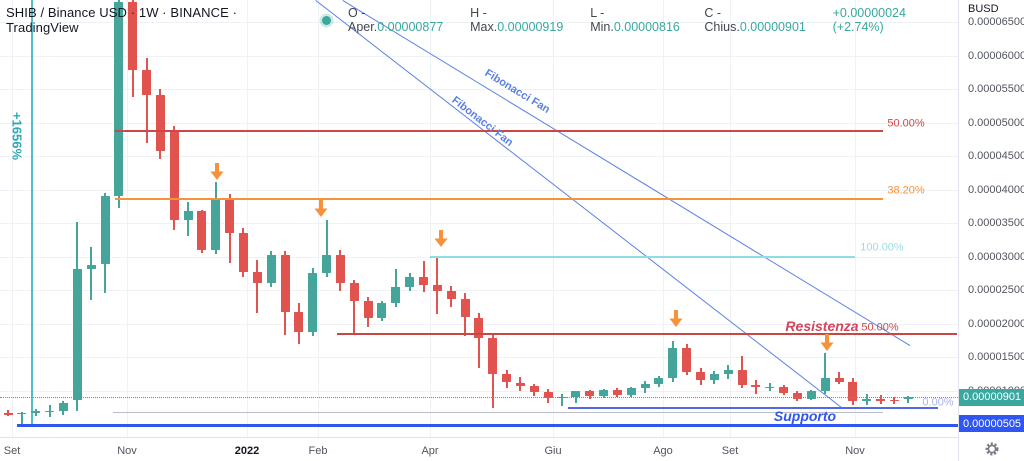 This screenshot has width=1024, height=461. What do you see at coordinates (642, 256) in the screenshot?
I see `fib-level-100-line` at bounding box center [642, 256].